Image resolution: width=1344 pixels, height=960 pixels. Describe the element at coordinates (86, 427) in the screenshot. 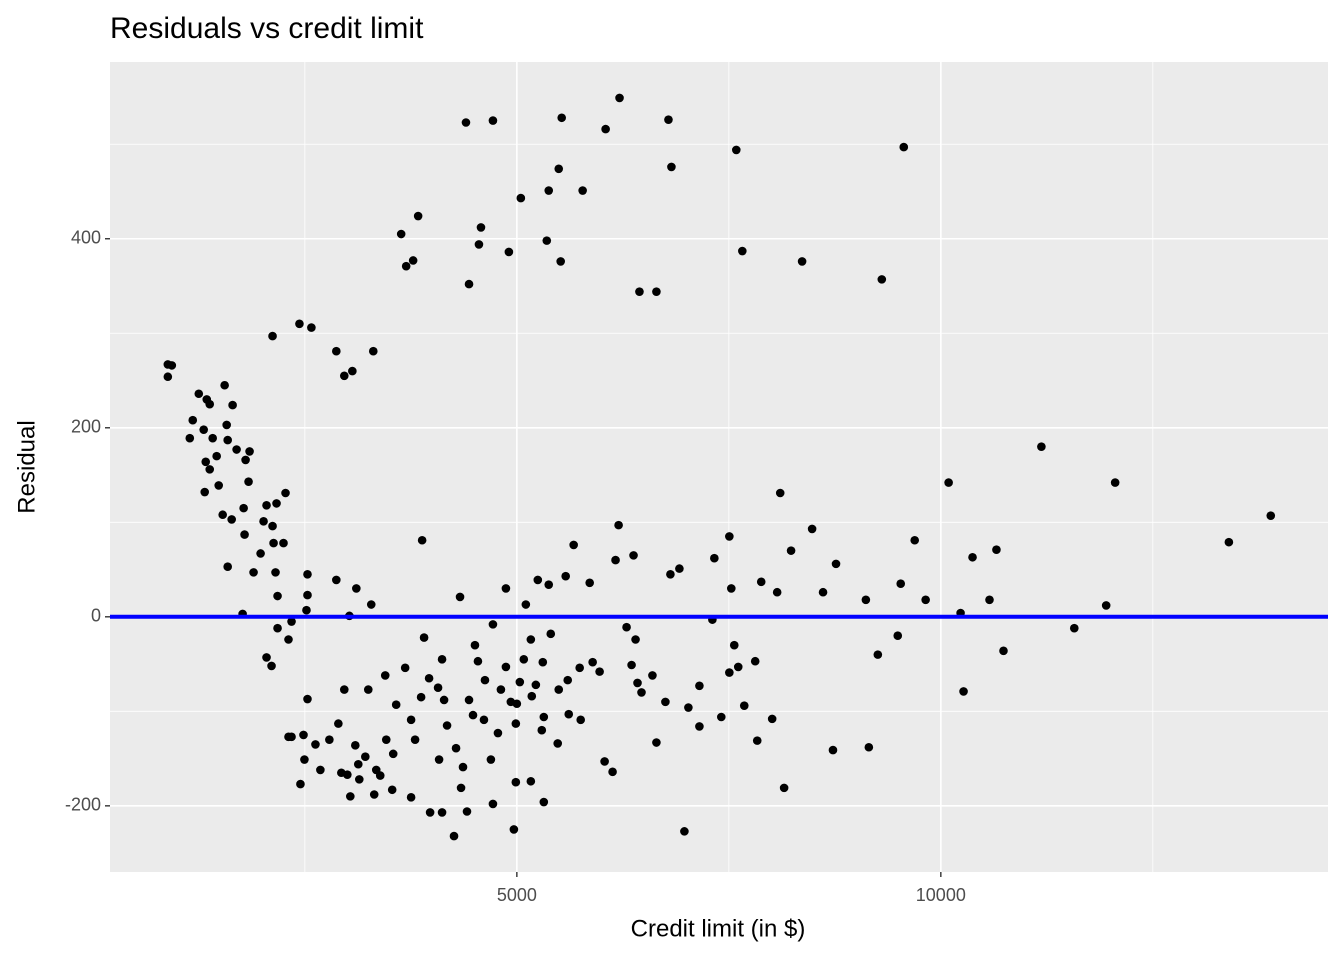

I see `y-tick-label: 200` at that location.